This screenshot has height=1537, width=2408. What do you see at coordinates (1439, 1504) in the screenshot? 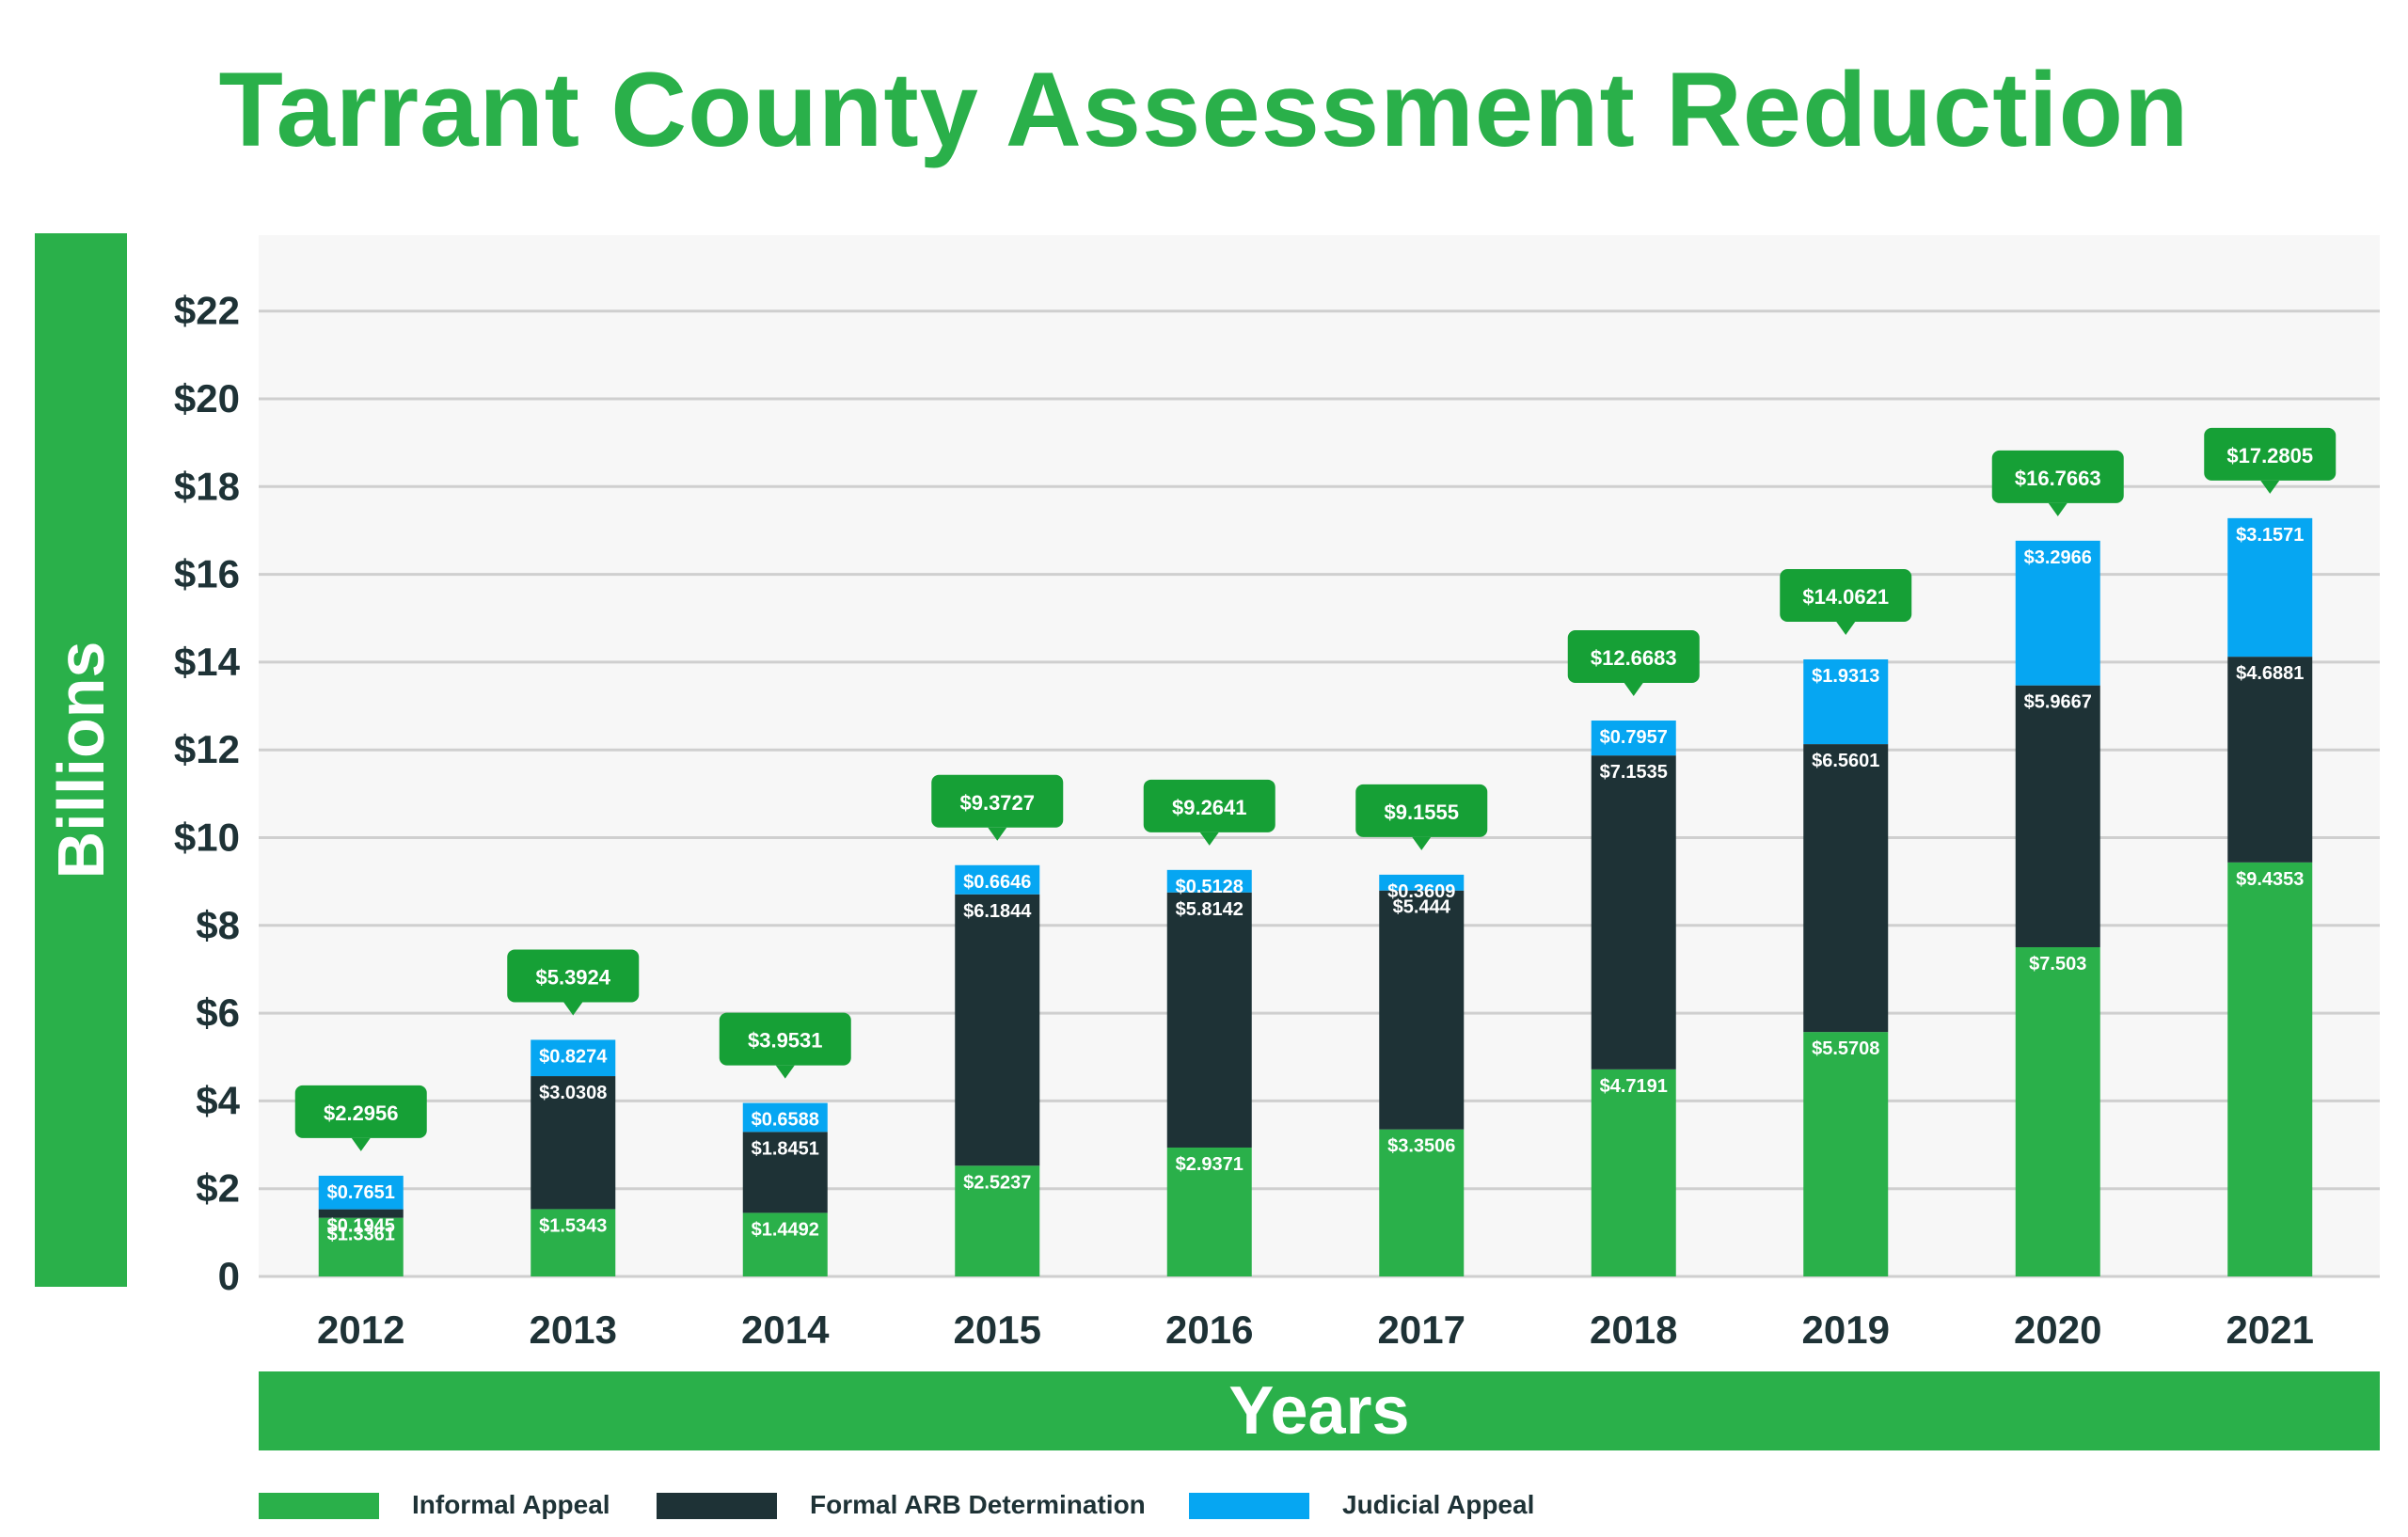
I see `legend-label-judicial-appeal: Judicial Appeal` at bounding box center [1439, 1504].